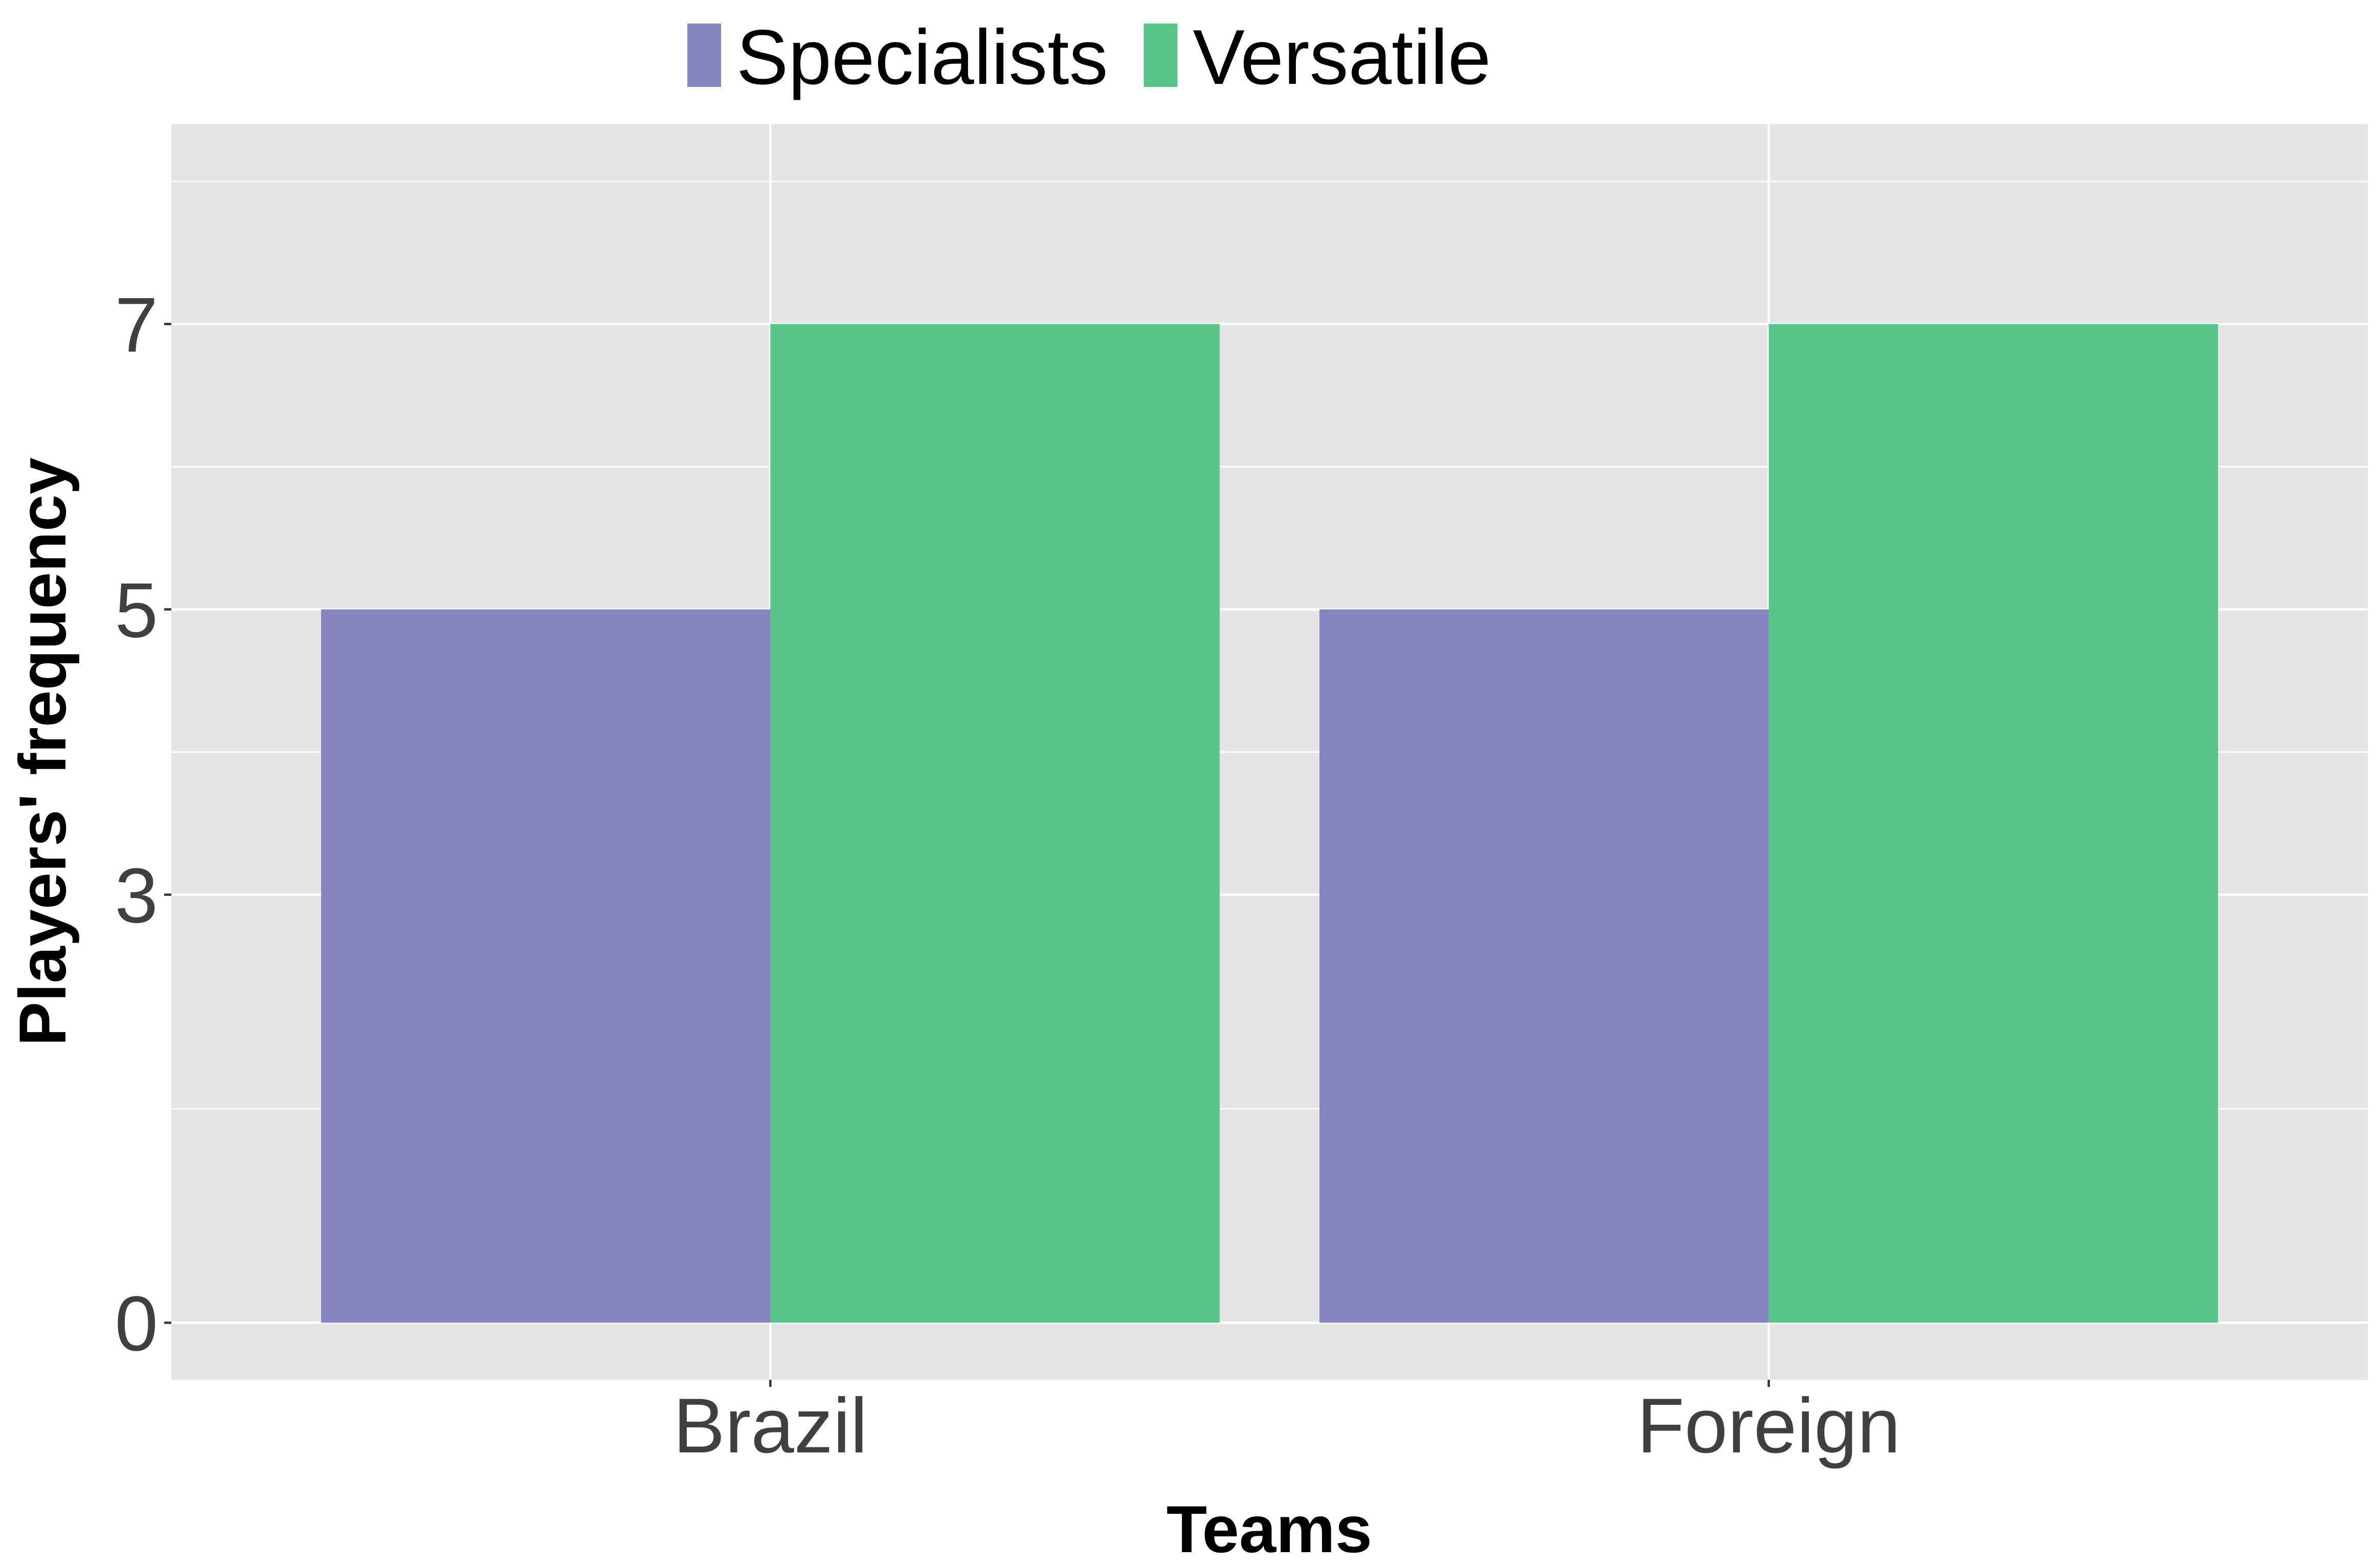 The height and width of the screenshot is (1568, 2378). I want to click on y-tick-label-0: 0, so click(136, 1323).